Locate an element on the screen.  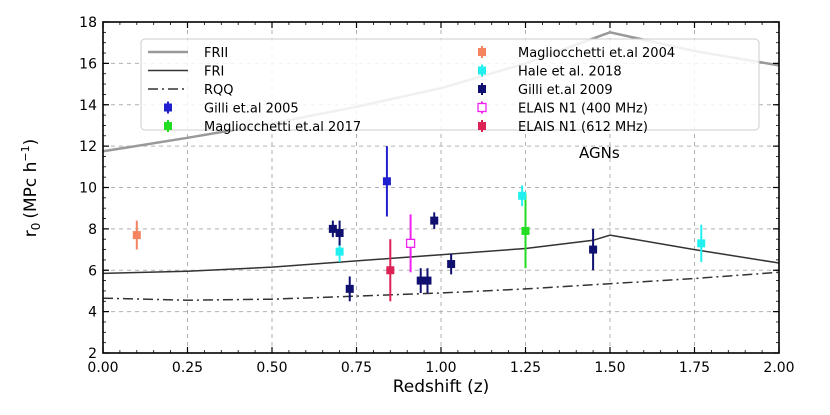
legend-label-gilli-et-al-2005: Gilli et.al 2005 is located at coordinates (251, 109).